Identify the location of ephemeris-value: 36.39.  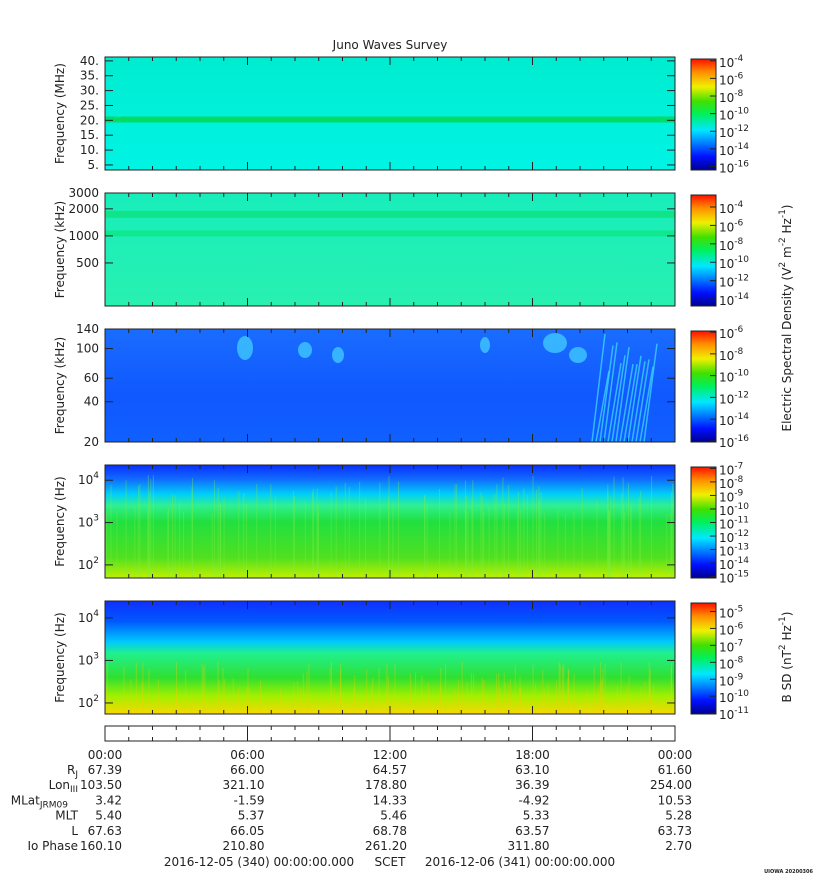
(532, 785).